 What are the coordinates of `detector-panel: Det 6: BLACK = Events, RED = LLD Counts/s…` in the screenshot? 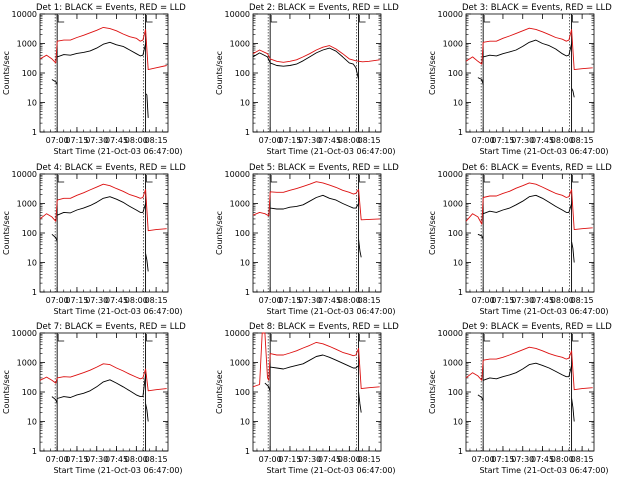 It's located at (520, 239).